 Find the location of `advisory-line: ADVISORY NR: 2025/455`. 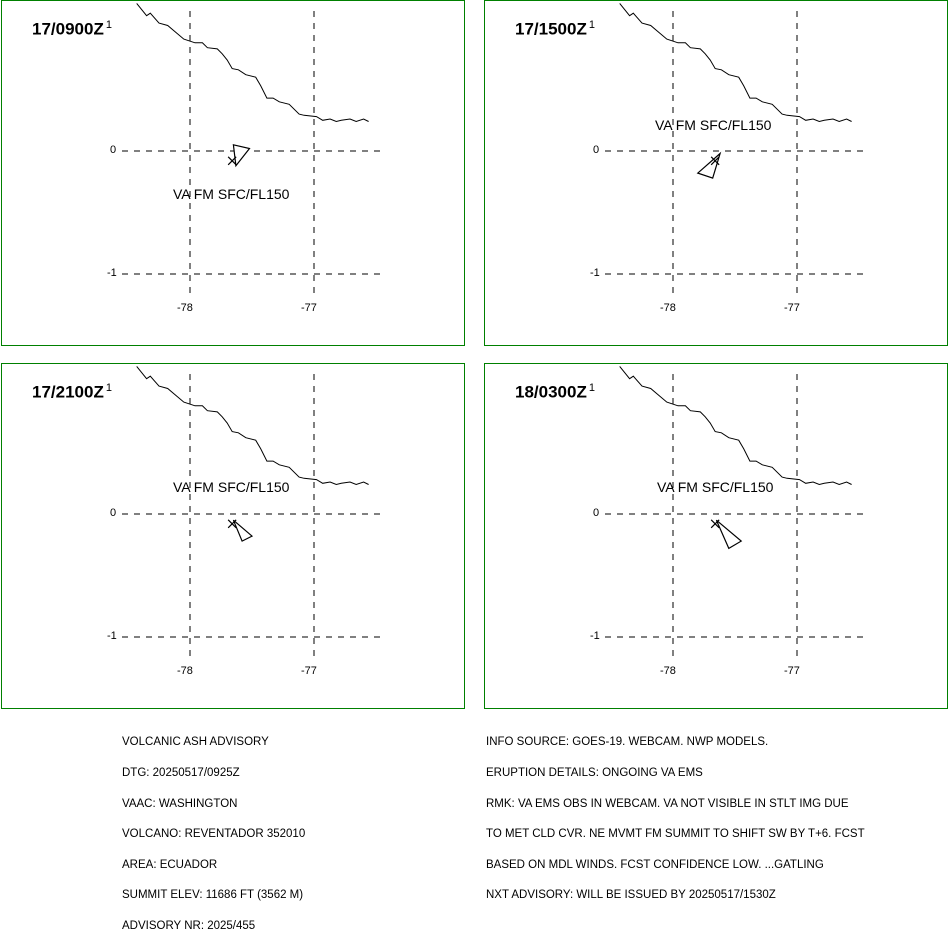

advisory-line: ADVISORY NR: 2025/455 is located at coordinates (189, 925).